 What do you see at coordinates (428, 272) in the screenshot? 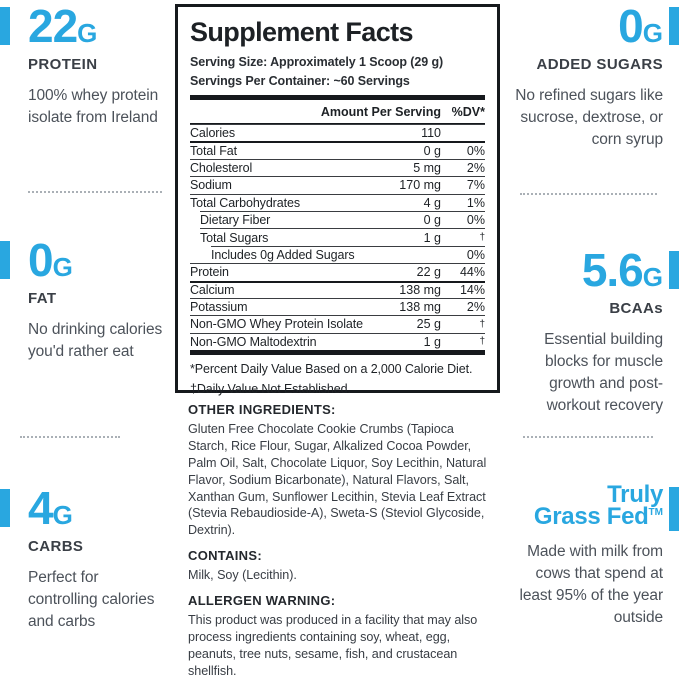
I see `row-amount: 22 g` at bounding box center [428, 272].